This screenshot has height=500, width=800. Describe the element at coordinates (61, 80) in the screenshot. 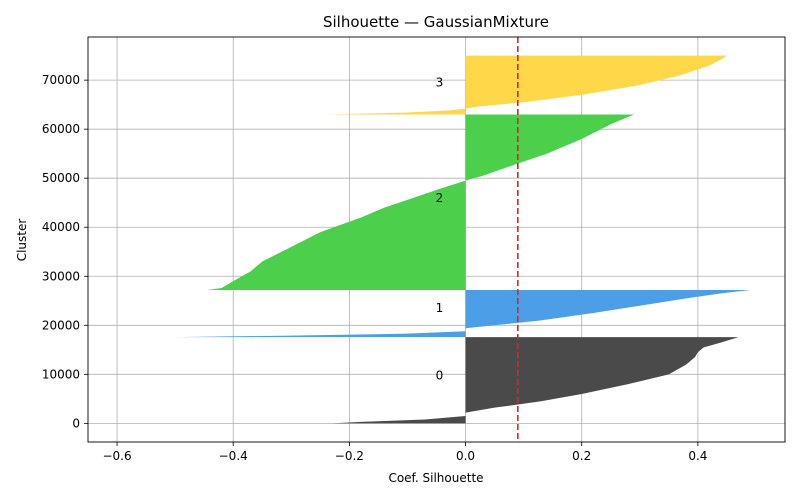

I see `y-tick-label-7: 70000` at that location.